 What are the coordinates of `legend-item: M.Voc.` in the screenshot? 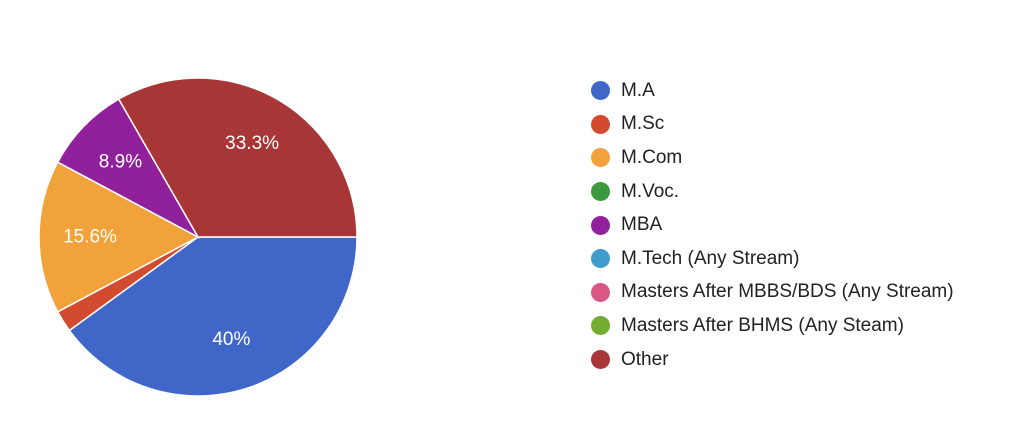 It's located at (772, 192).